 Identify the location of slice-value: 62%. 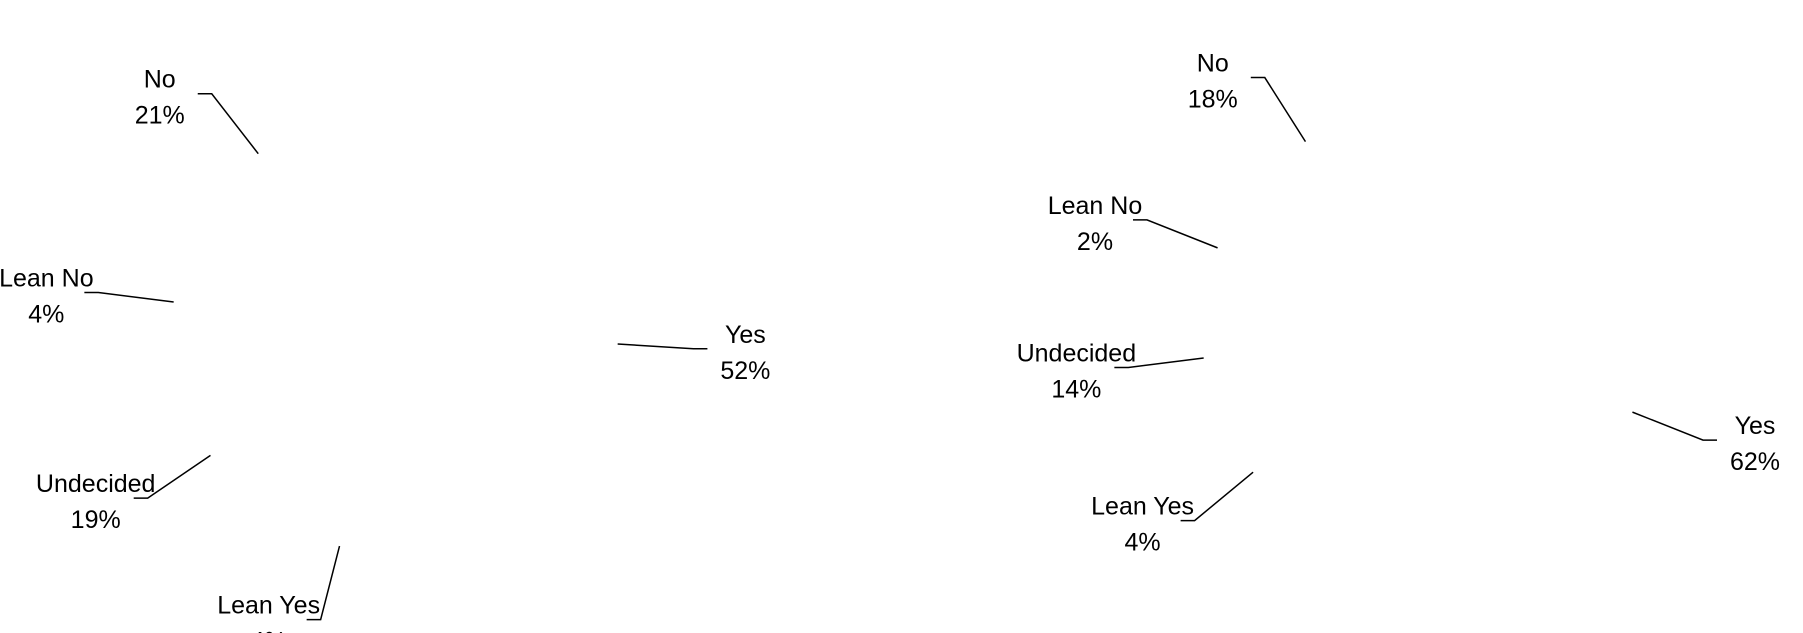
(1755, 462).